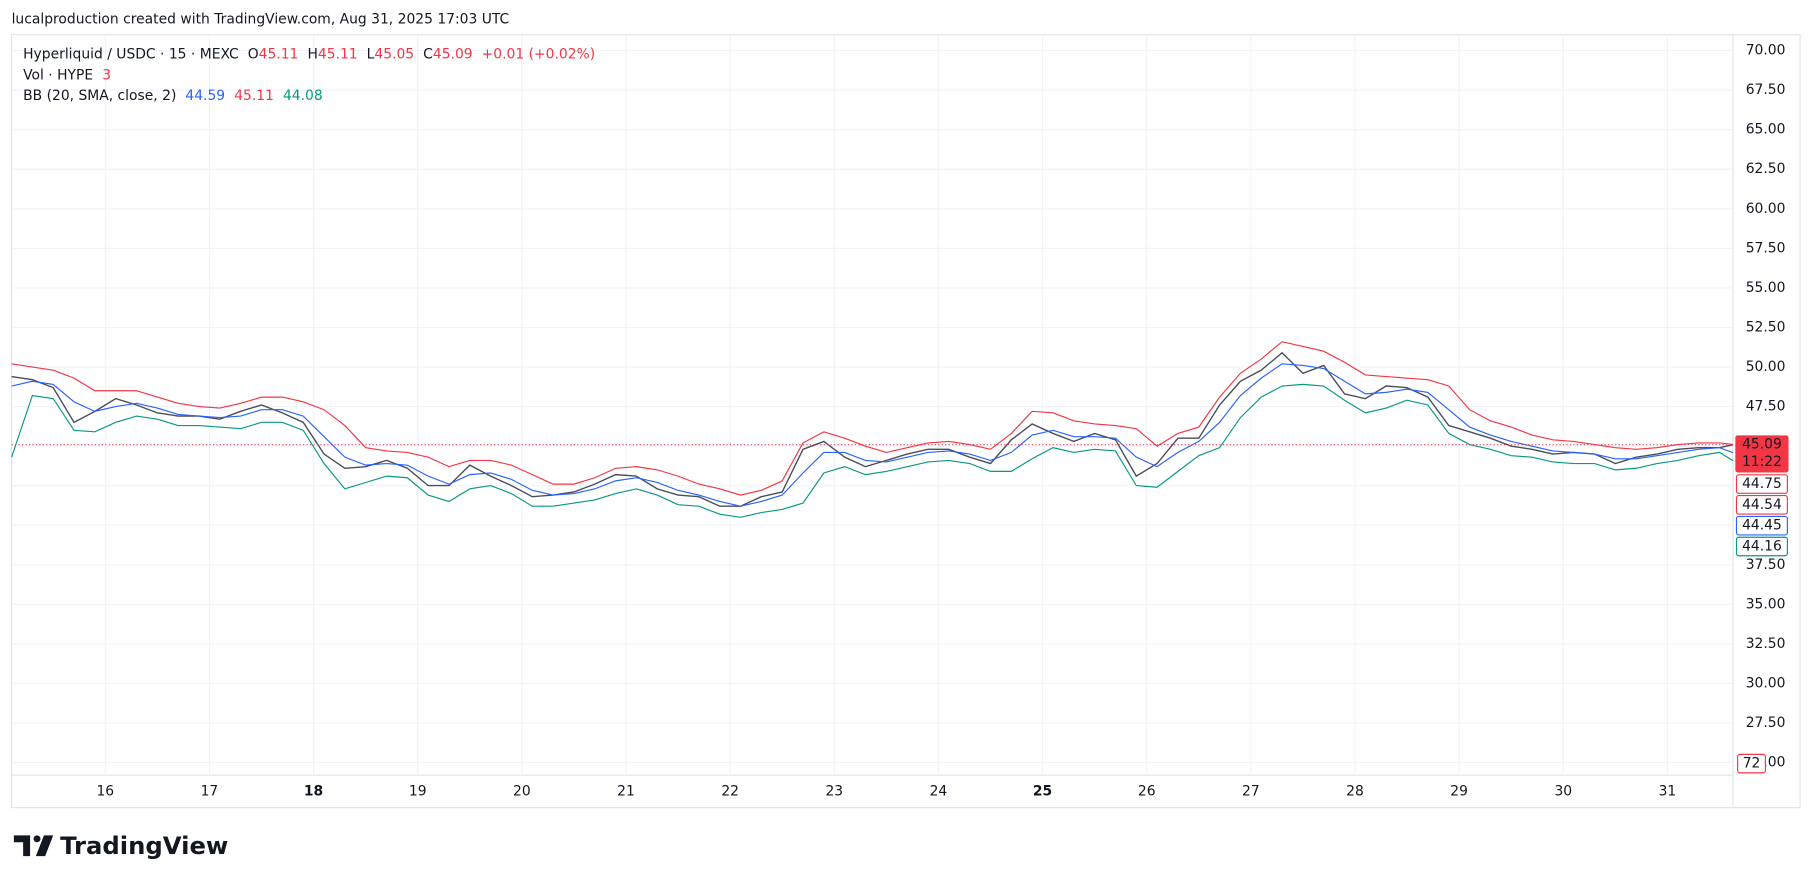 The width and height of the screenshot is (1814, 884). Describe the element at coordinates (99, 96) in the screenshot. I see `bb-label: BB (20, SMA, close, 2)` at that location.